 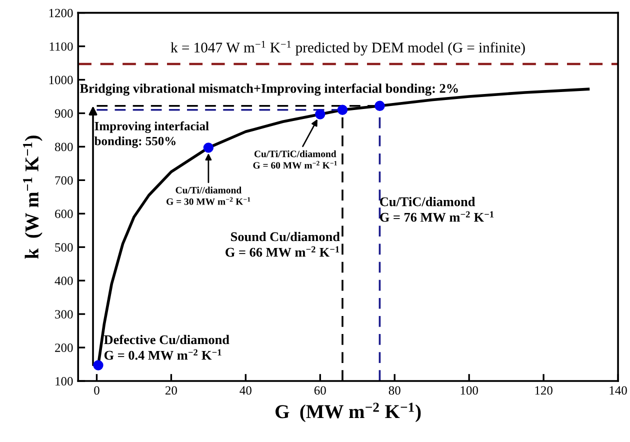 What do you see at coordinates (347, 48) in the screenshot?
I see `ref-line-label: k = 1047 W m$^{−1}$ K$^{−1}$ predicted by DEM model (G = infinite)` at bounding box center [347, 48].